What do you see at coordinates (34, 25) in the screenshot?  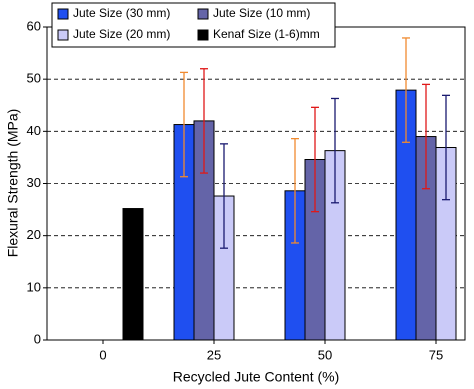 I see `y-tick-label: 60` at bounding box center [34, 25].